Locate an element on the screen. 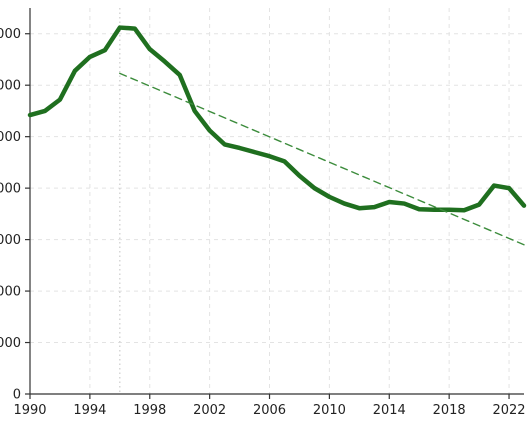 This screenshot has width=530, height=443. y-tick-label: 0 is located at coordinates (17, 395).